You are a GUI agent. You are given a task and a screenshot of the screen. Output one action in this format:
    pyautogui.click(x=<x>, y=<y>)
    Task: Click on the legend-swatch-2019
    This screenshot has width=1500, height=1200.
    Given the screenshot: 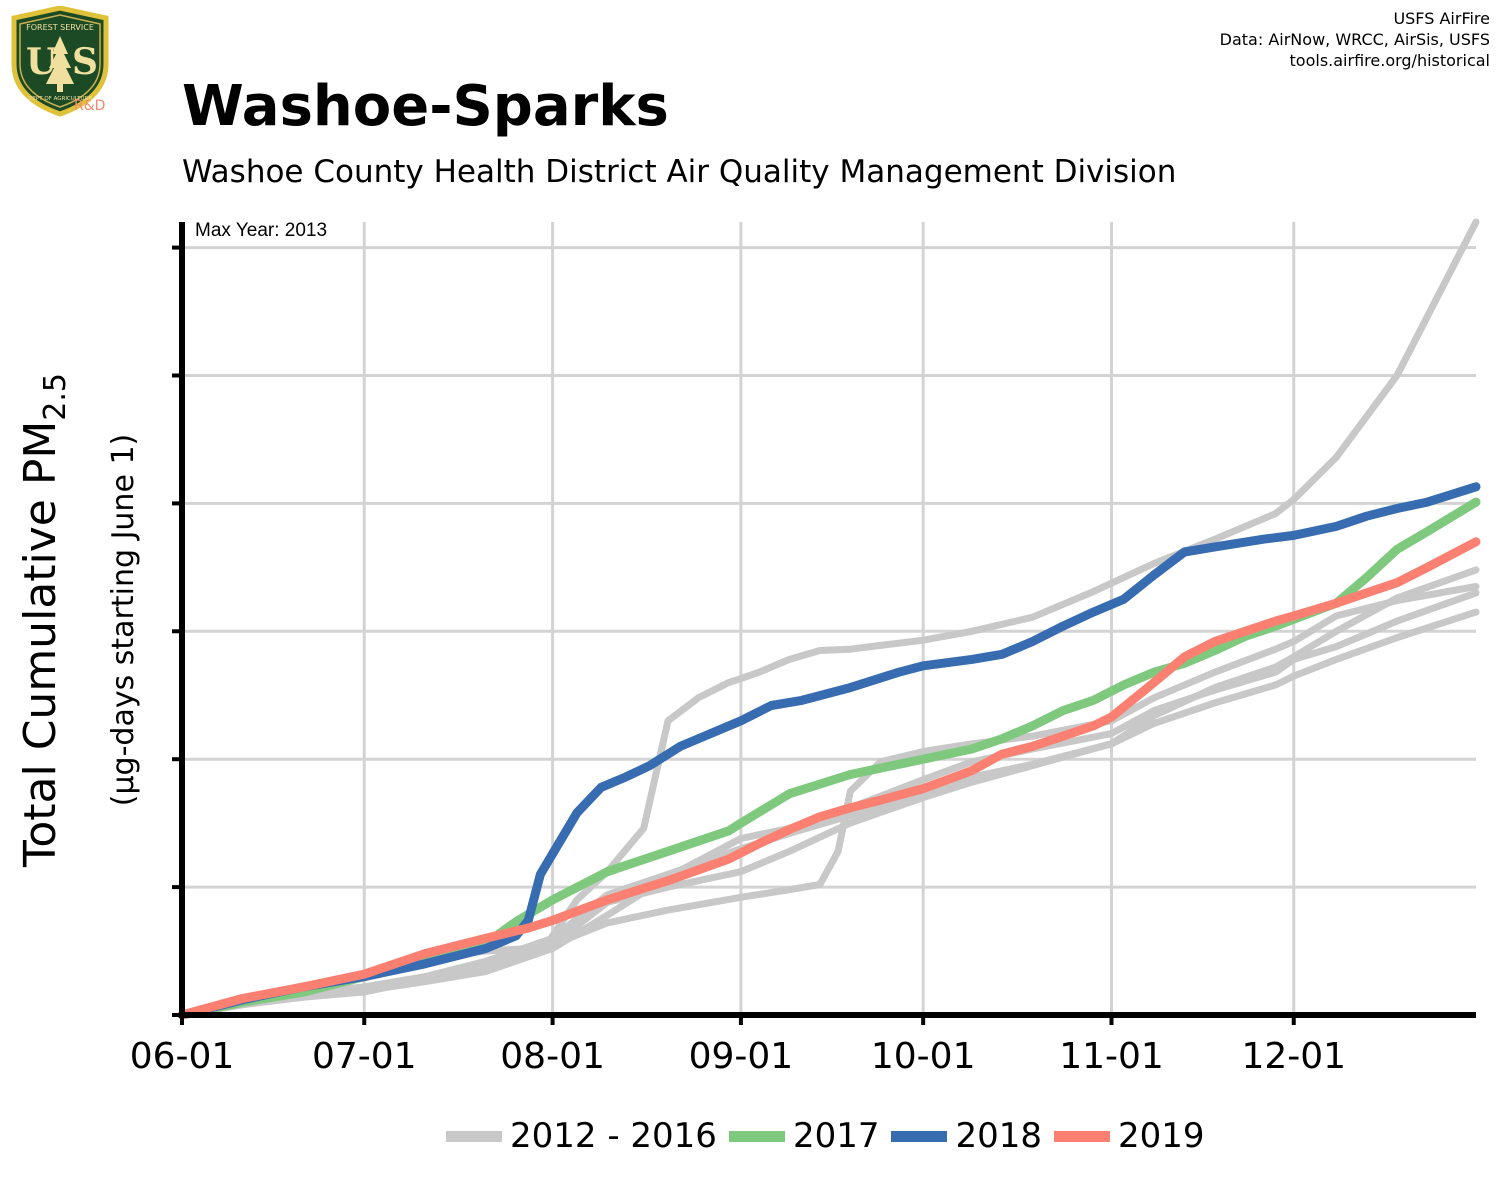 What is the action you would take?
    pyautogui.click(x=1082, y=1136)
    